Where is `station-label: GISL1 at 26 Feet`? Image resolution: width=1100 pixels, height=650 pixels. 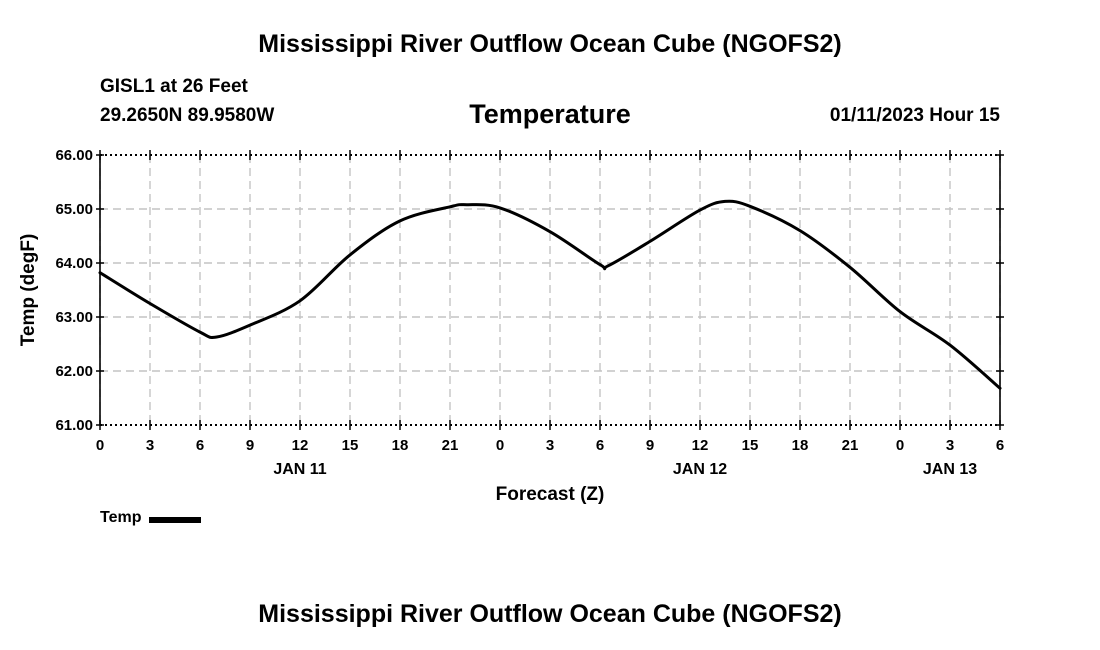
station-label: GISL1 at 26 Feet is located at coordinates (174, 86).